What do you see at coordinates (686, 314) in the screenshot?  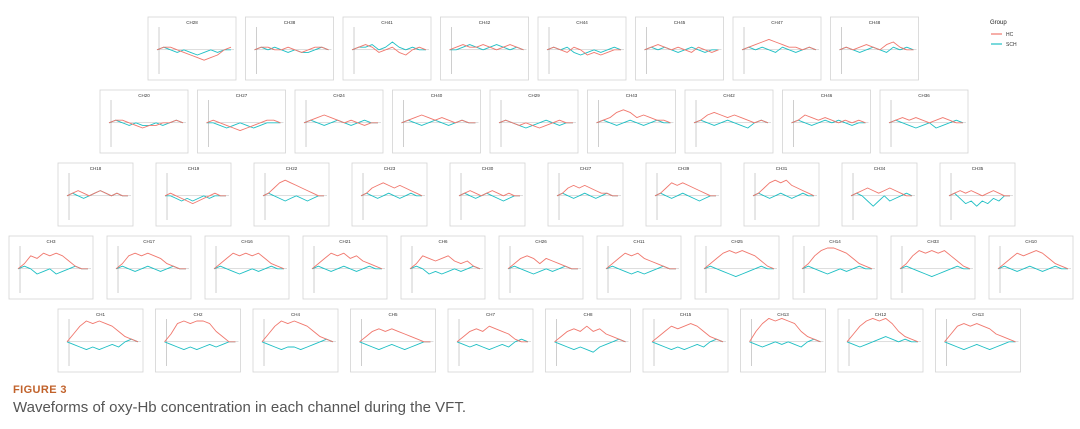 I see `panel-title: CH15` at bounding box center [686, 314].